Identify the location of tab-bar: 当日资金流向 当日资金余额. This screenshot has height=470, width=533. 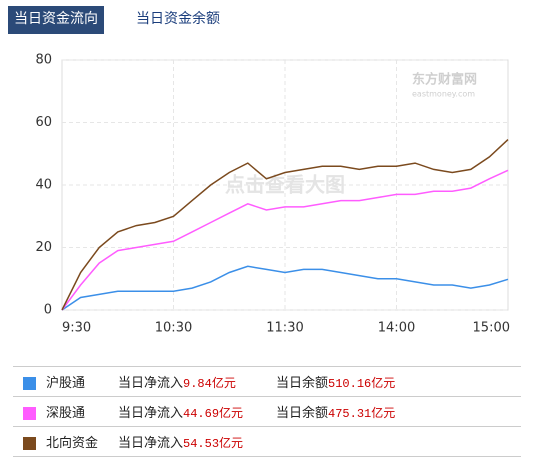
(130, 20).